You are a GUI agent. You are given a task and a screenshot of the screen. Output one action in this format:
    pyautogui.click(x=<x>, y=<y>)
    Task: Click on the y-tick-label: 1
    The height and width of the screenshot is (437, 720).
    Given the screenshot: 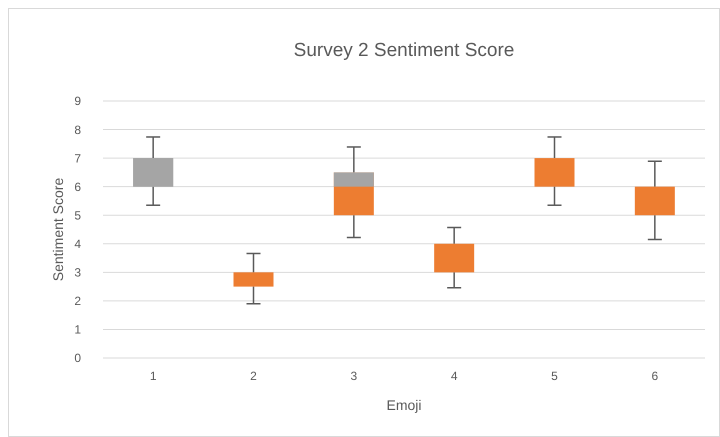 What is the action you would take?
    pyautogui.click(x=78, y=329)
    